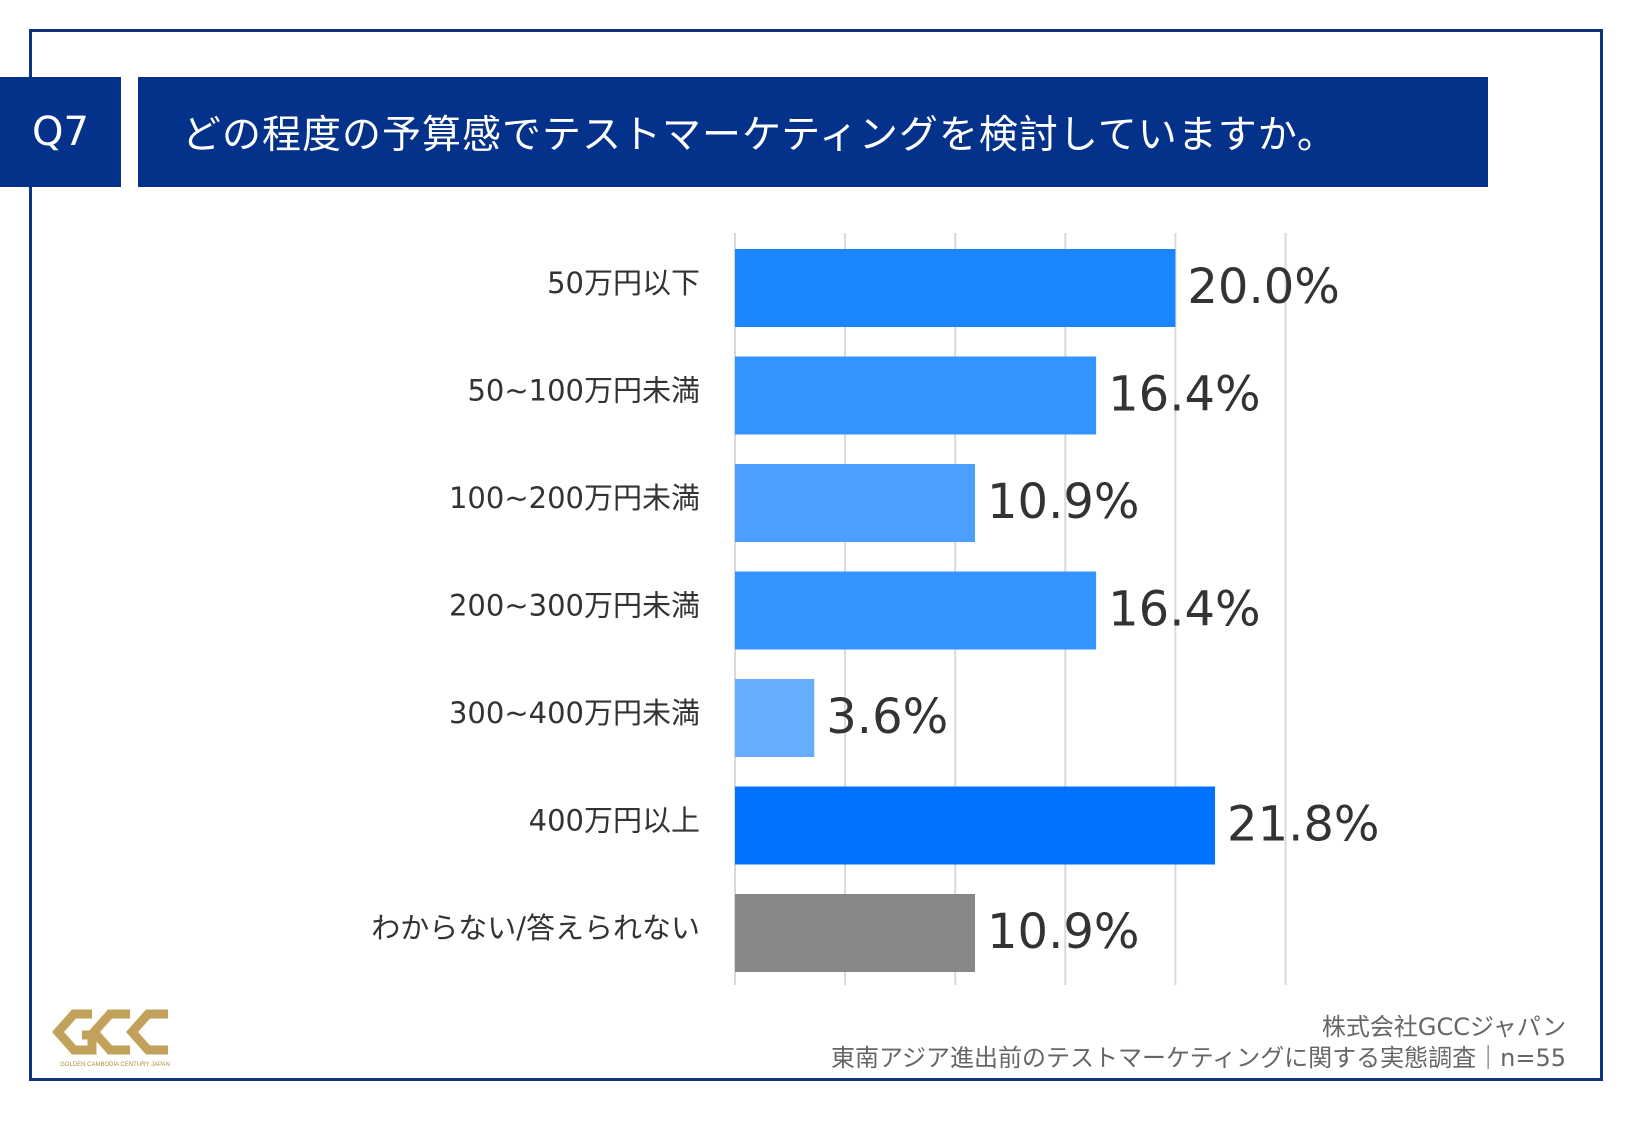 This screenshot has height=1125, width=1625. Describe the element at coordinates (623, 283) in the screenshot. I see `category-label: 50万円以下` at that location.